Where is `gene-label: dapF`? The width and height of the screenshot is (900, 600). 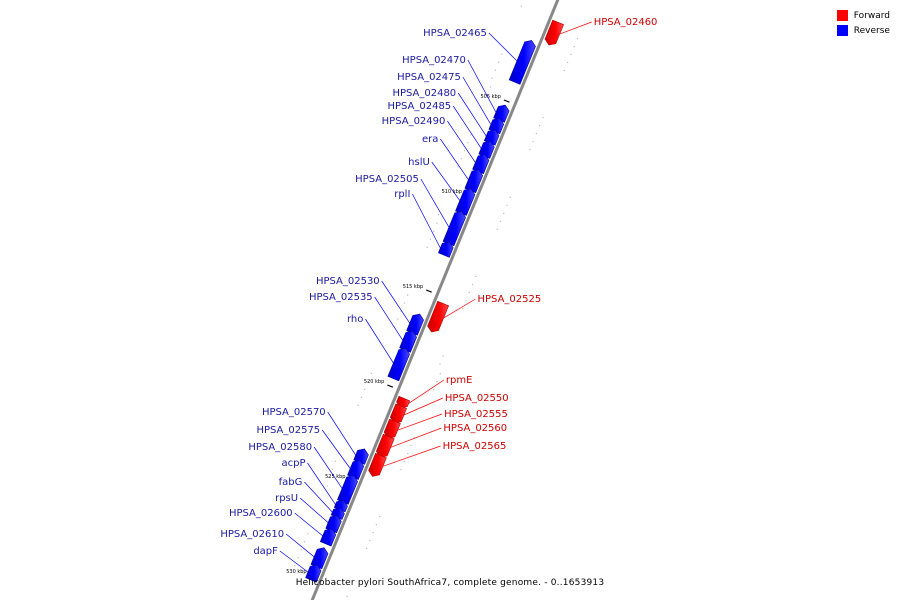
gene-label: dapF is located at coordinates (265, 551).